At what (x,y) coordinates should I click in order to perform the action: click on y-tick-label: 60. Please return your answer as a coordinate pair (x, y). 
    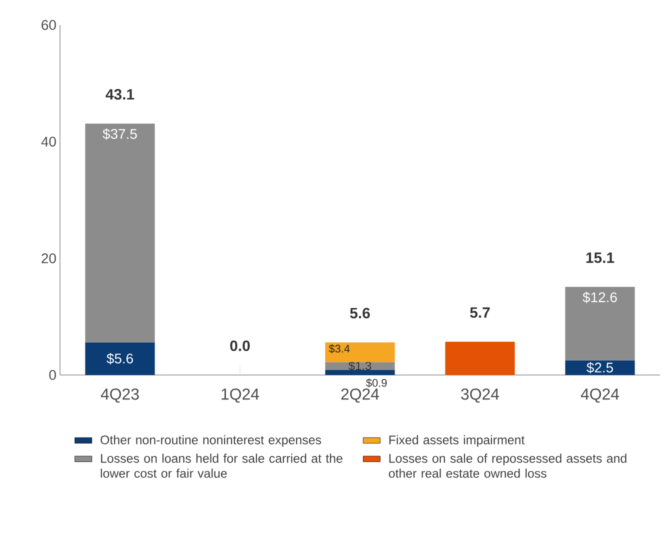
    Looking at the image, I should click on (49, 25).